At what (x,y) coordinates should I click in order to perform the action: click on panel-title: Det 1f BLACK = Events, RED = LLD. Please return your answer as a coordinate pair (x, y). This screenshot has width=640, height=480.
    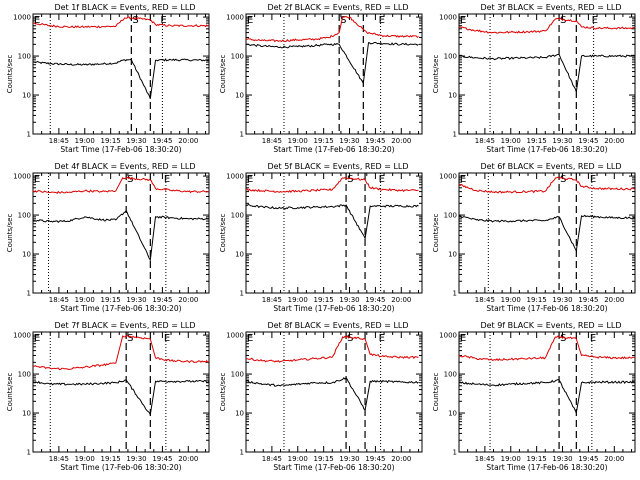
    Looking at the image, I should click on (124, 7).